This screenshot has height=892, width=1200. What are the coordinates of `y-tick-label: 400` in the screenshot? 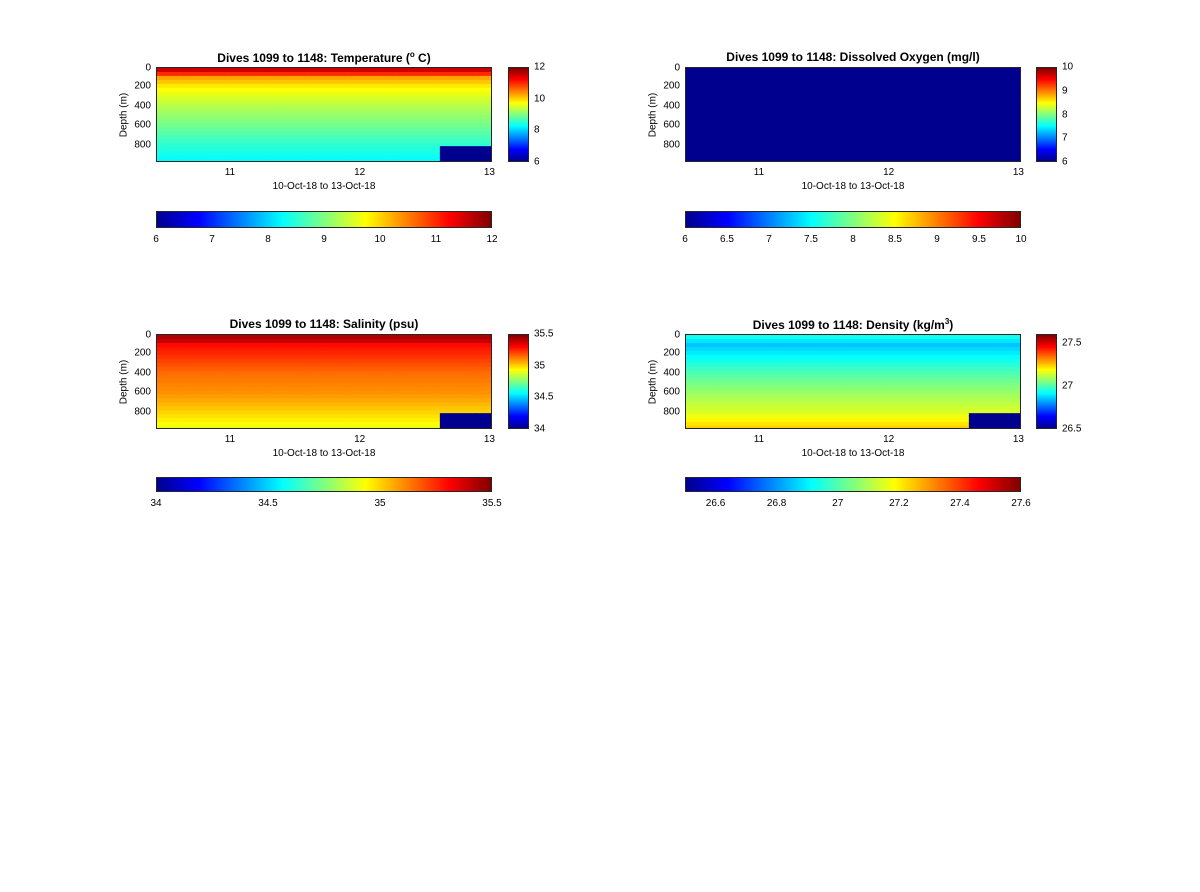 It's located at (671, 106).